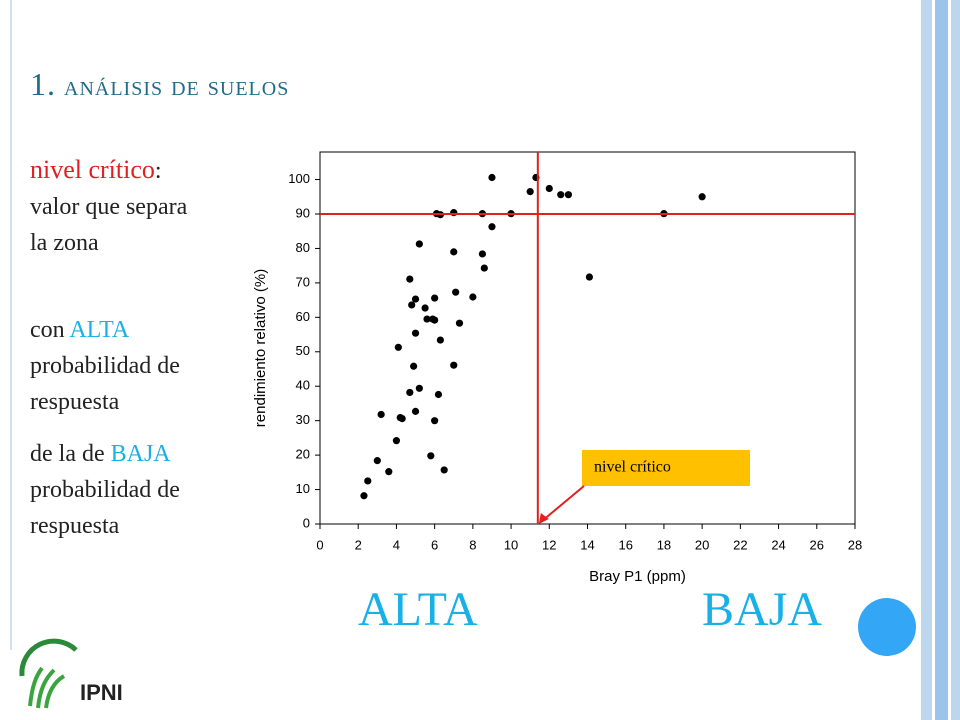 Image resolution: width=960 pixels, height=720 pixels. Describe the element at coordinates (543, 518) in the screenshot. I see `annotation-arrowhead` at that location.